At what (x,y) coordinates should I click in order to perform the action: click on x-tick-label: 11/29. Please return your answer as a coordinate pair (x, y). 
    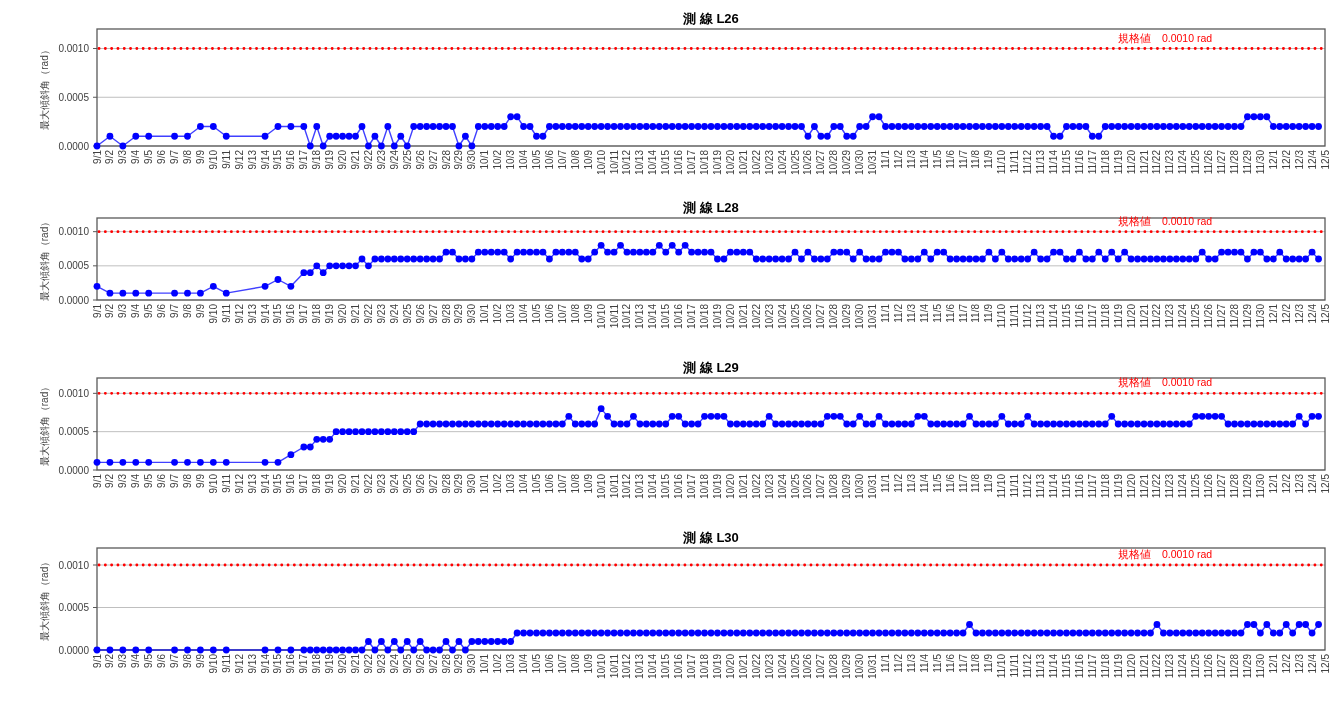
    Looking at the image, I should click on (1247, 316).